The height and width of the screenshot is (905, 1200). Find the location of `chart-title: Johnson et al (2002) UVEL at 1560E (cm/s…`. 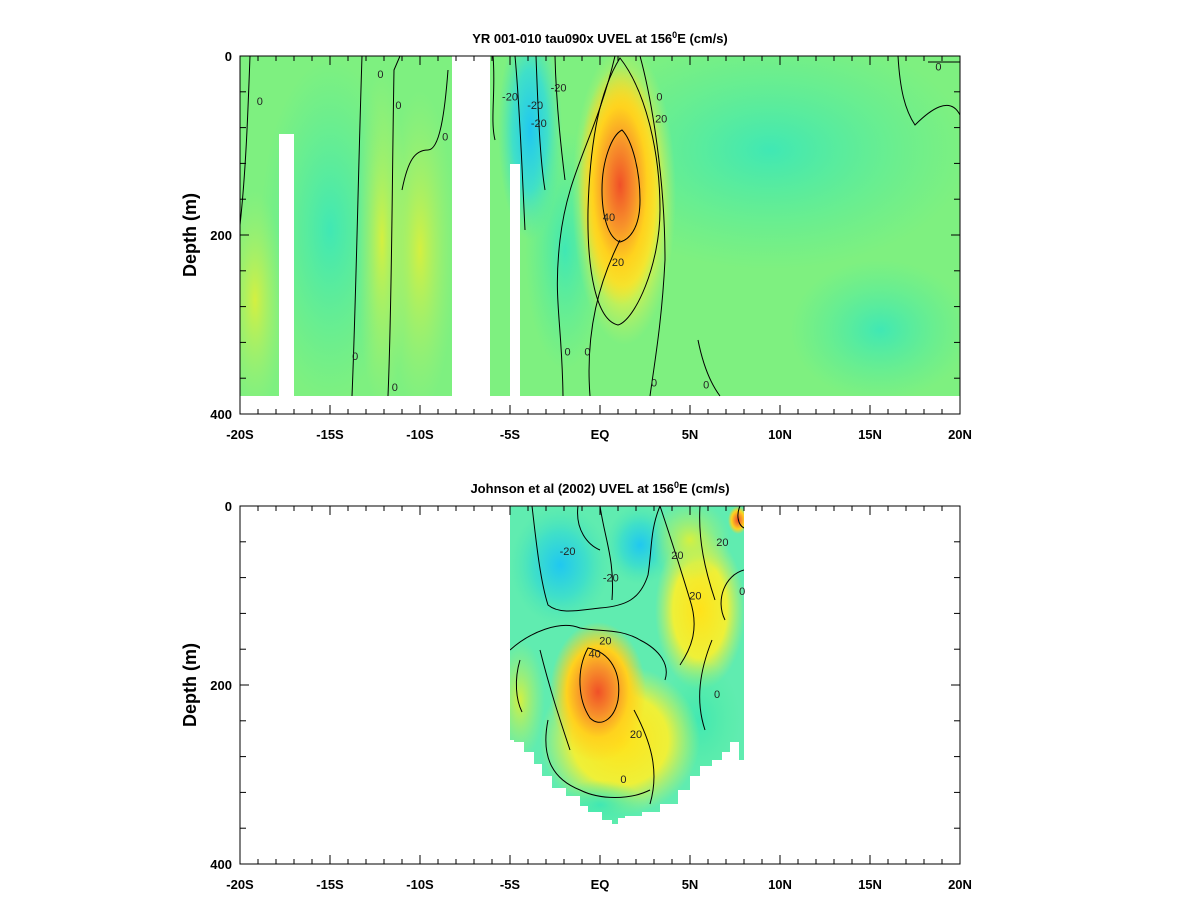

chart-title: Johnson et al (2002) UVEL at 1560E (cm/s… is located at coordinates (599, 488).